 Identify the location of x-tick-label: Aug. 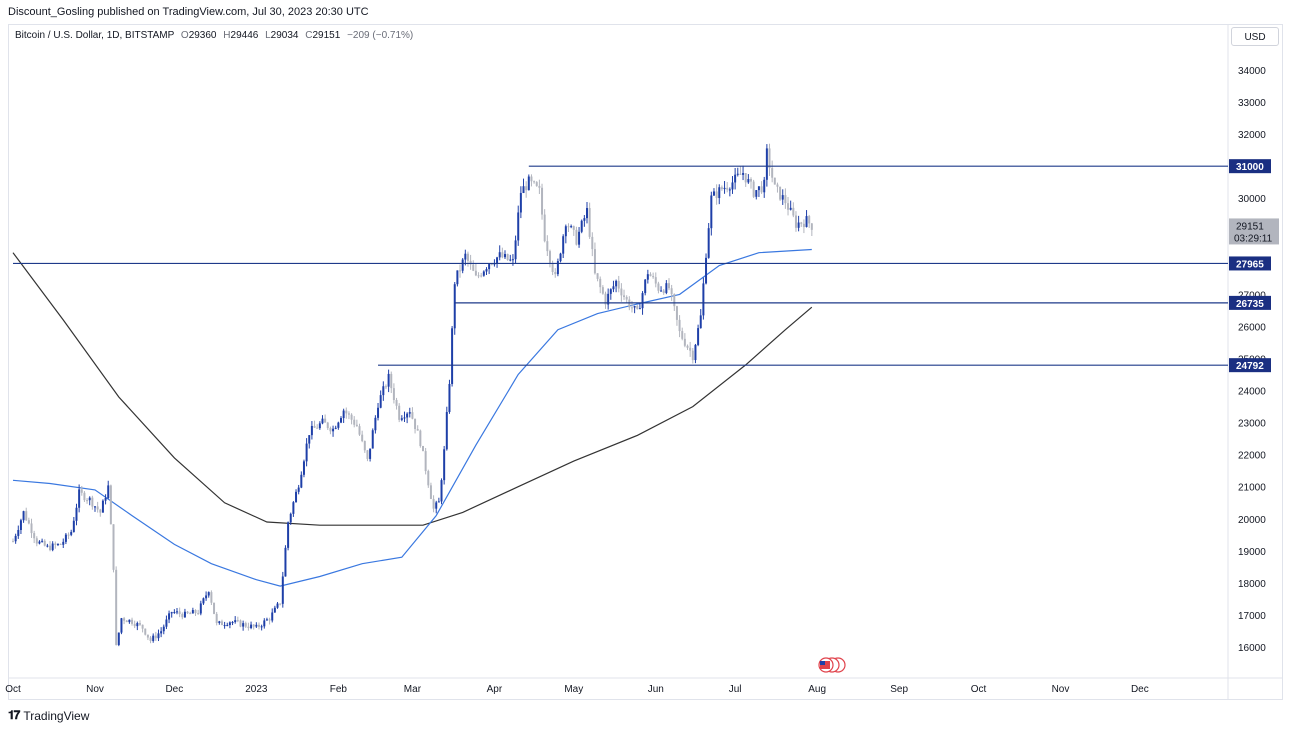
(817, 689).